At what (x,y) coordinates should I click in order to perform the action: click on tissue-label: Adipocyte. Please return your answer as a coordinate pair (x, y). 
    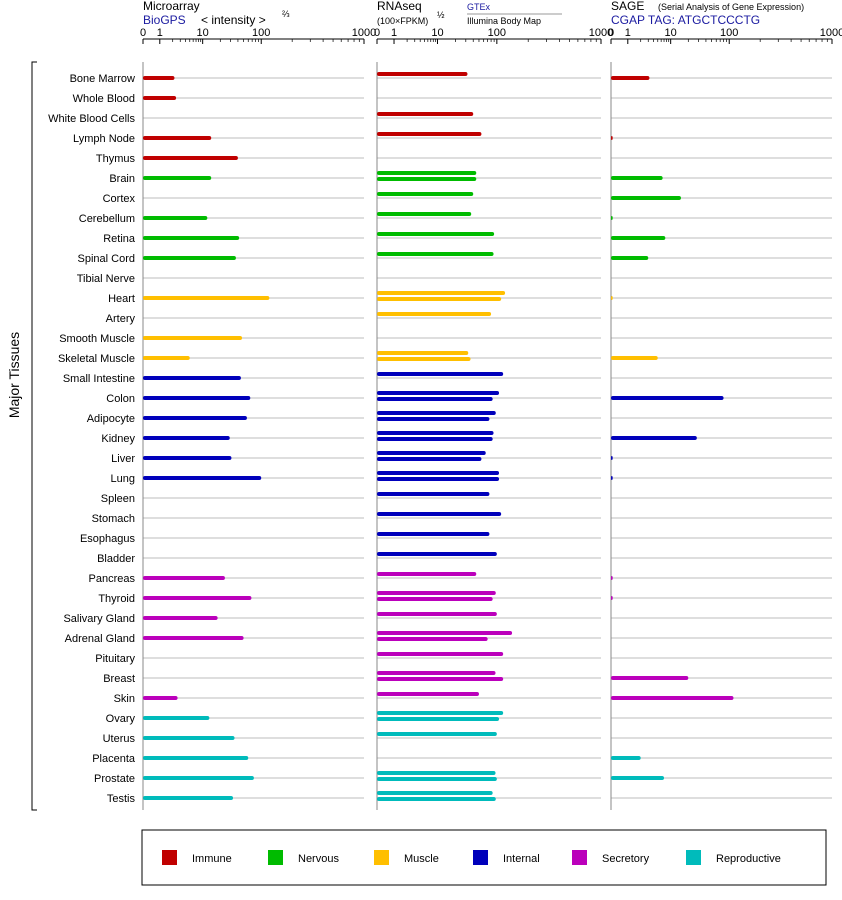
    Looking at the image, I should click on (111, 419).